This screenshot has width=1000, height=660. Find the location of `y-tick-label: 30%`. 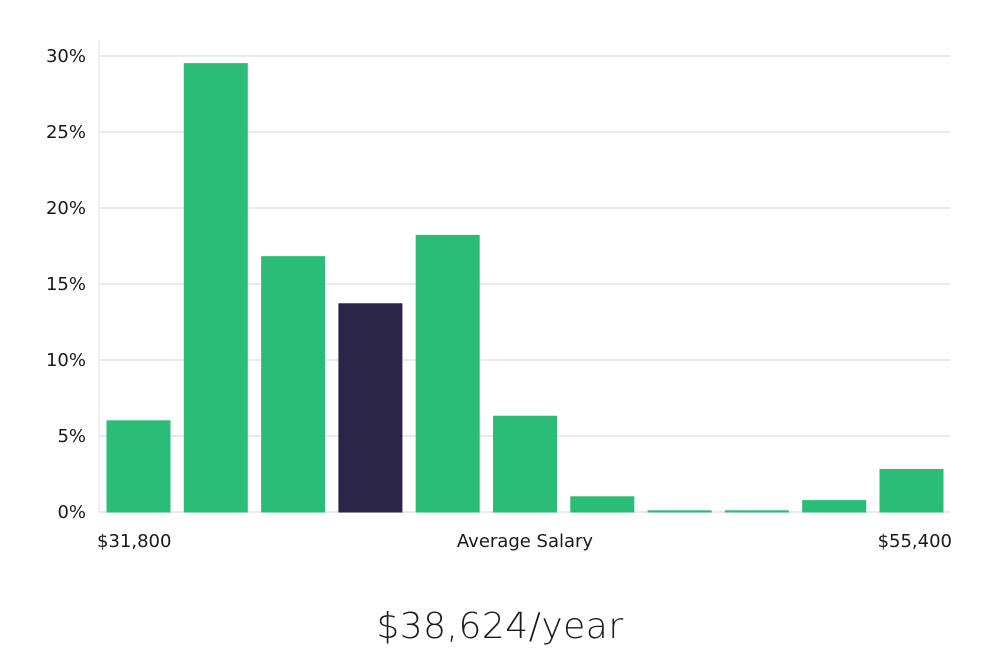

y-tick-label: 30% is located at coordinates (66, 56).